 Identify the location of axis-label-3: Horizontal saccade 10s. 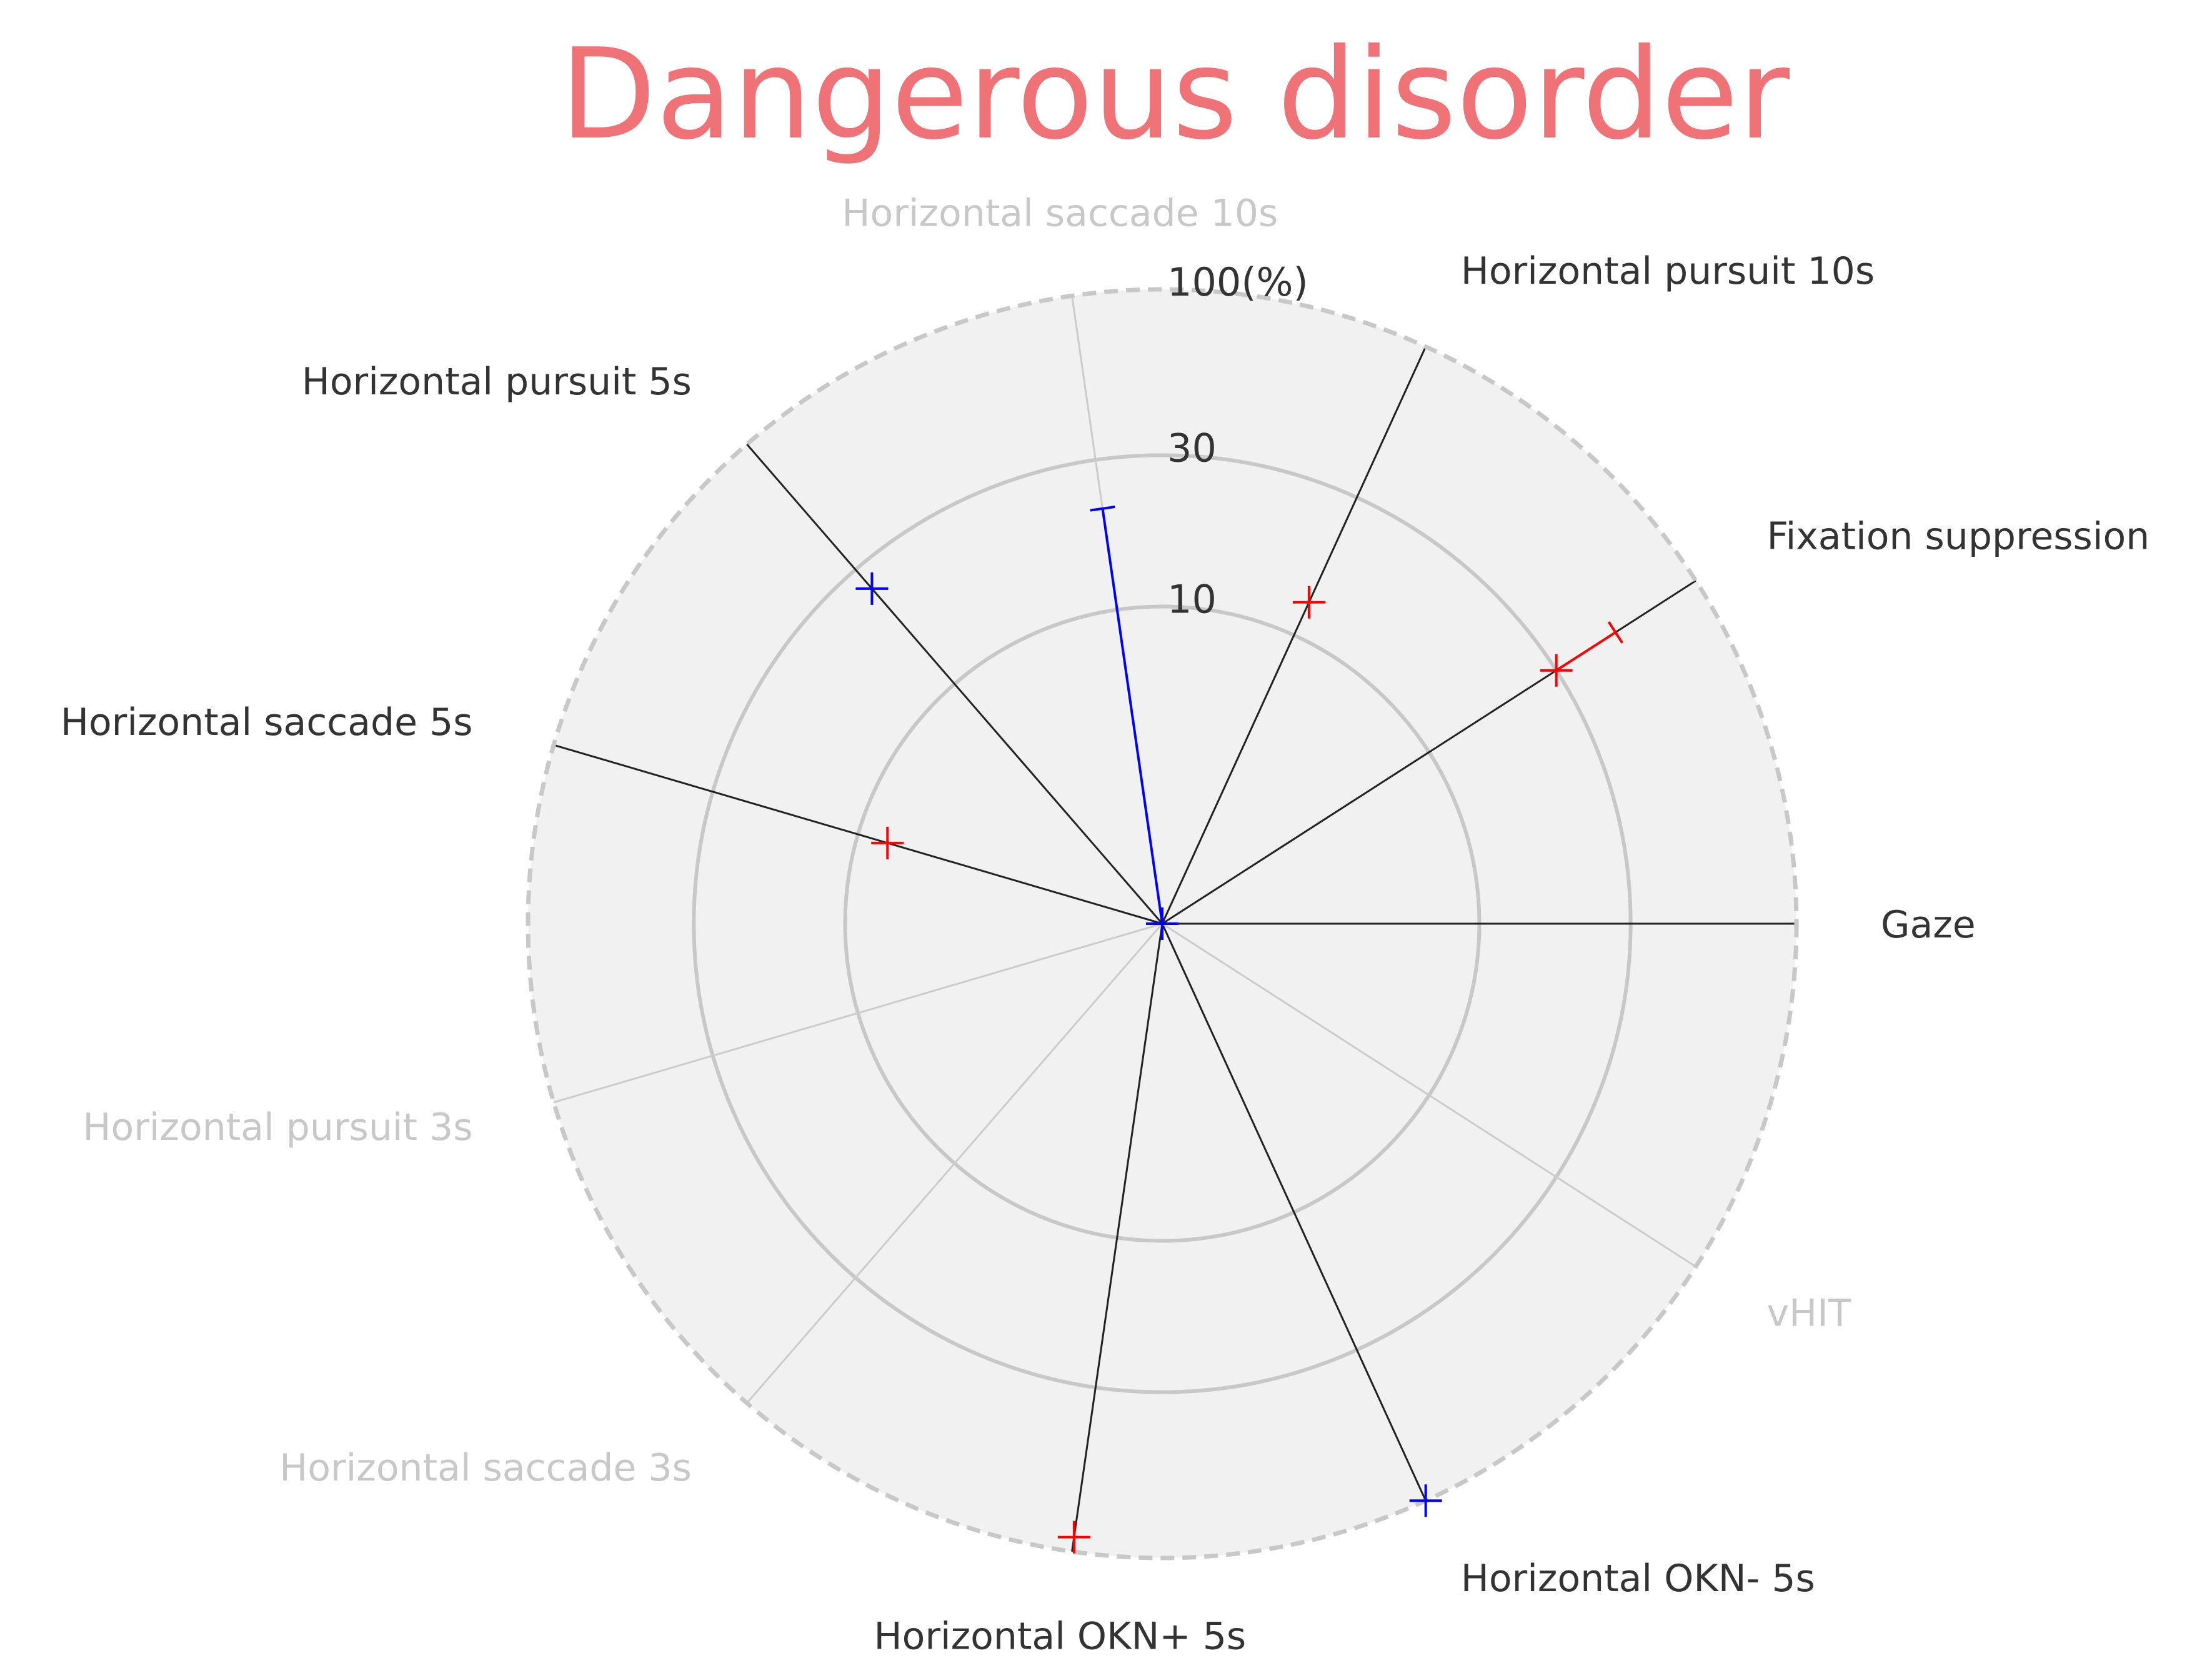
(1060, 214).